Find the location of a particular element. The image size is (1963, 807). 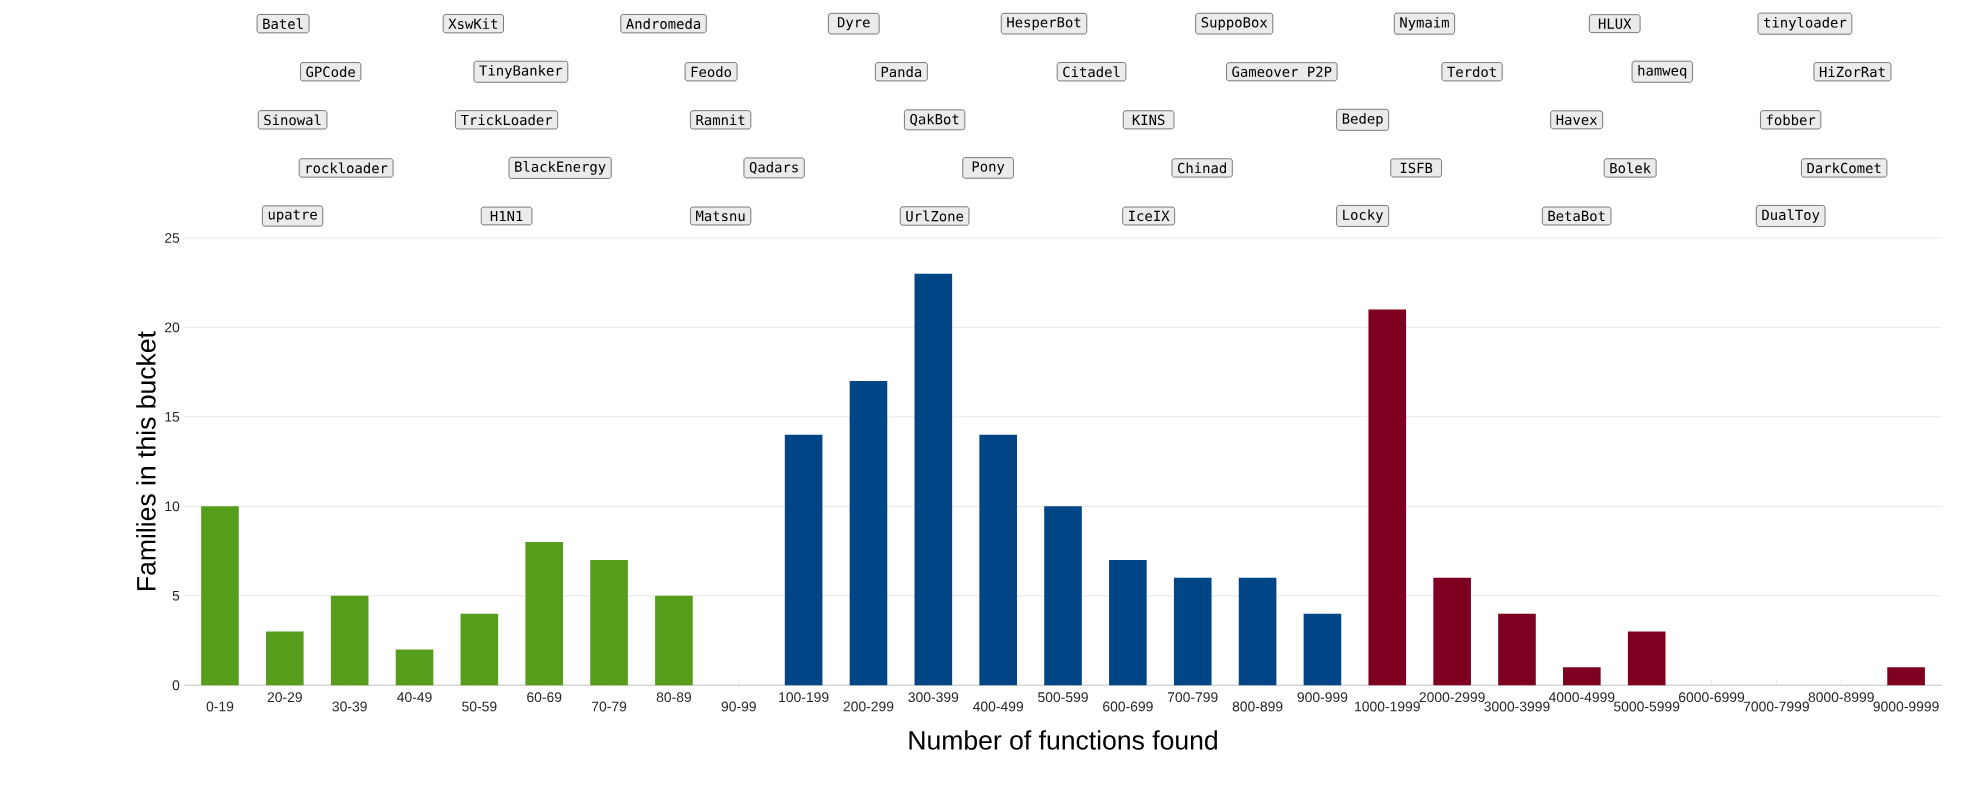

x-tick-label: 1000-1999 is located at coordinates (1387, 706).